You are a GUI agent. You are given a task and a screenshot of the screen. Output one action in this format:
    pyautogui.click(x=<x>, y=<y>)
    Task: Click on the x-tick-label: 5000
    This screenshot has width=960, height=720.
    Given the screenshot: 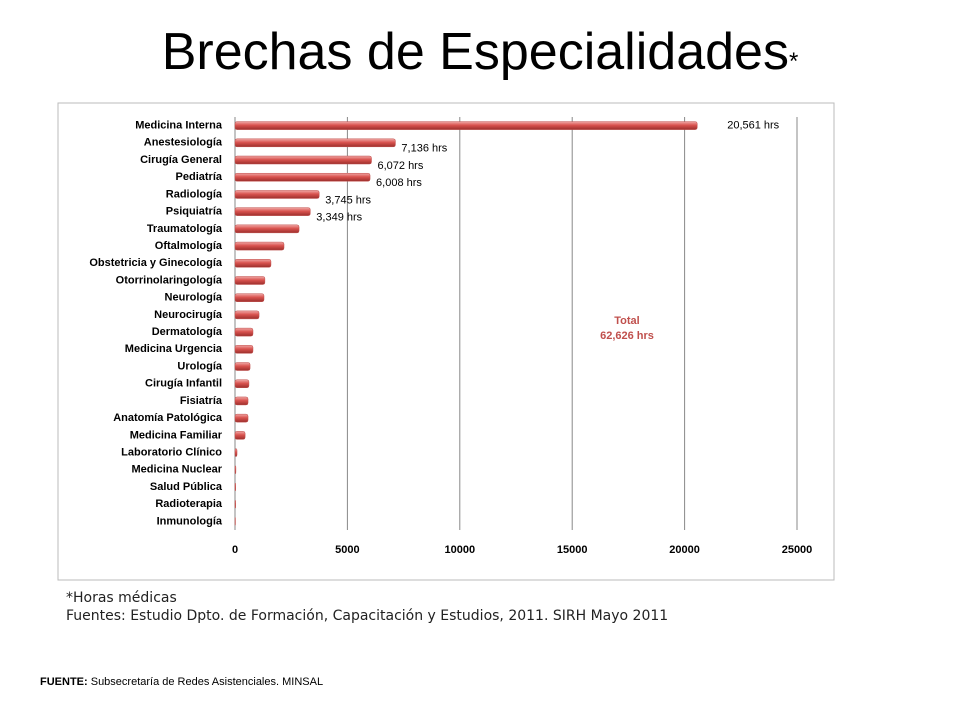 What is the action you would take?
    pyautogui.click(x=347, y=550)
    